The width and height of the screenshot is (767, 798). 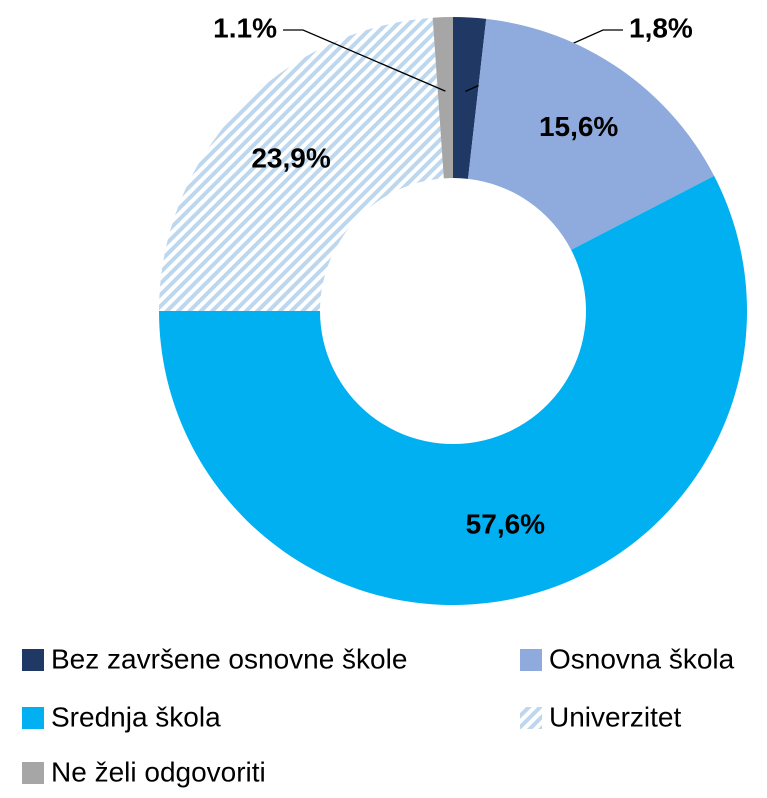 I want to click on legend-label: Osnovna škola, so click(x=642, y=658).